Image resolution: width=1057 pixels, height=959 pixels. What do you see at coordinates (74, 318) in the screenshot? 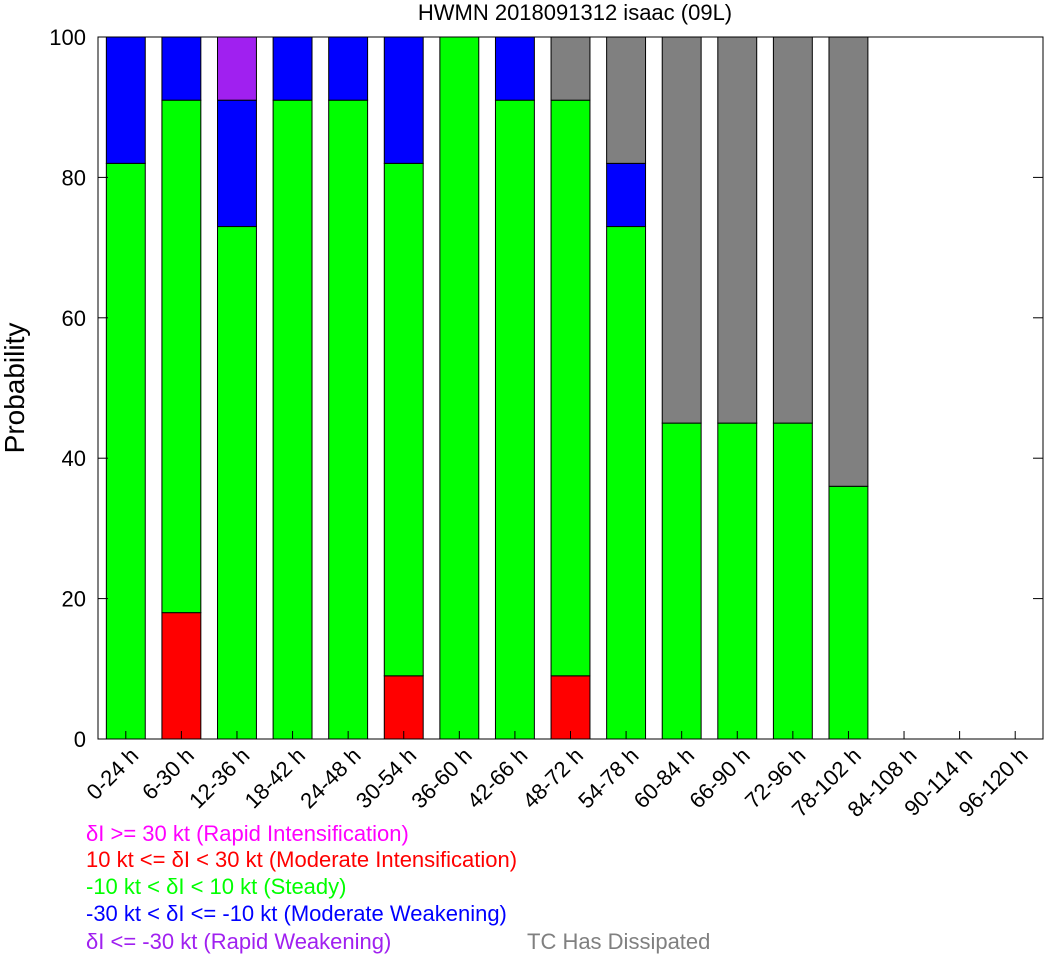
I see `y-tick-label: 60` at bounding box center [74, 318].